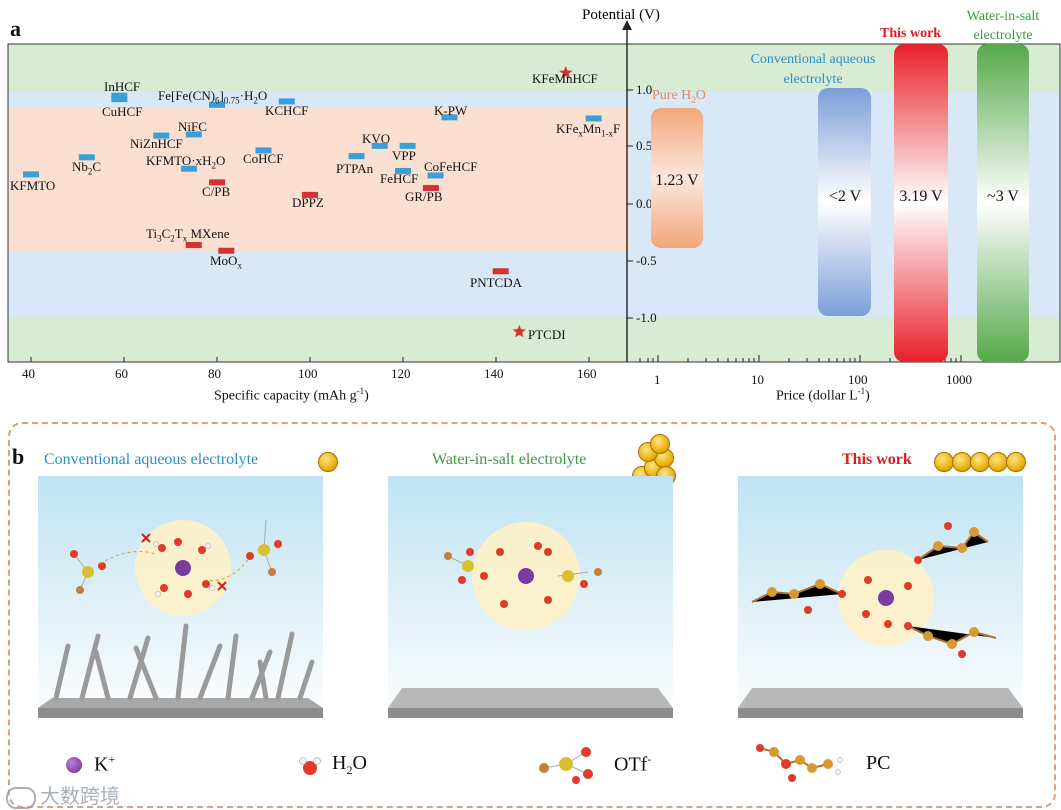 The height and width of the screenshot is (810, 1061). What do you see at coordinates (319, 179) in the screenshot?
I see `band-orange` at bounding box center [319, 179].